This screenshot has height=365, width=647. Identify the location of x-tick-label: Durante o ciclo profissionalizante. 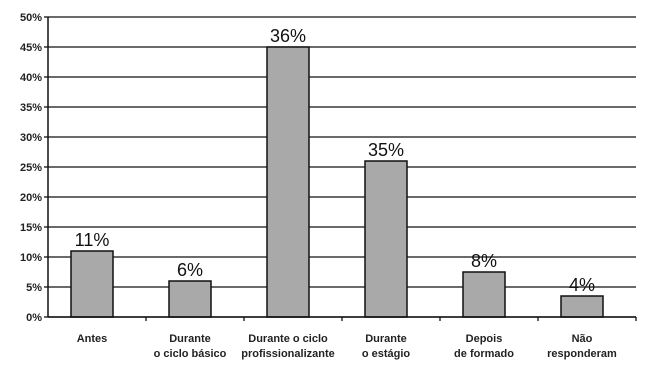
(288, 346).